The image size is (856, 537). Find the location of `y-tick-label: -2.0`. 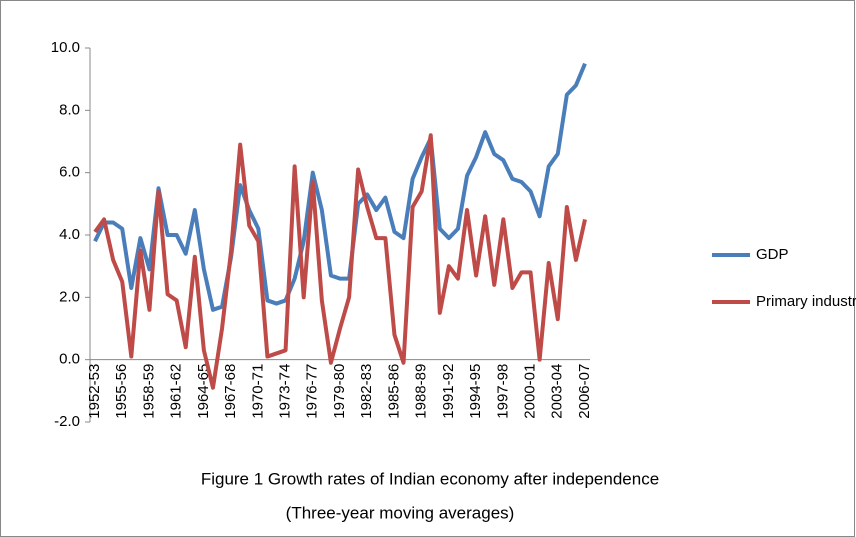

y-tick-label: -2.0 is located at coordinates (67, 421).